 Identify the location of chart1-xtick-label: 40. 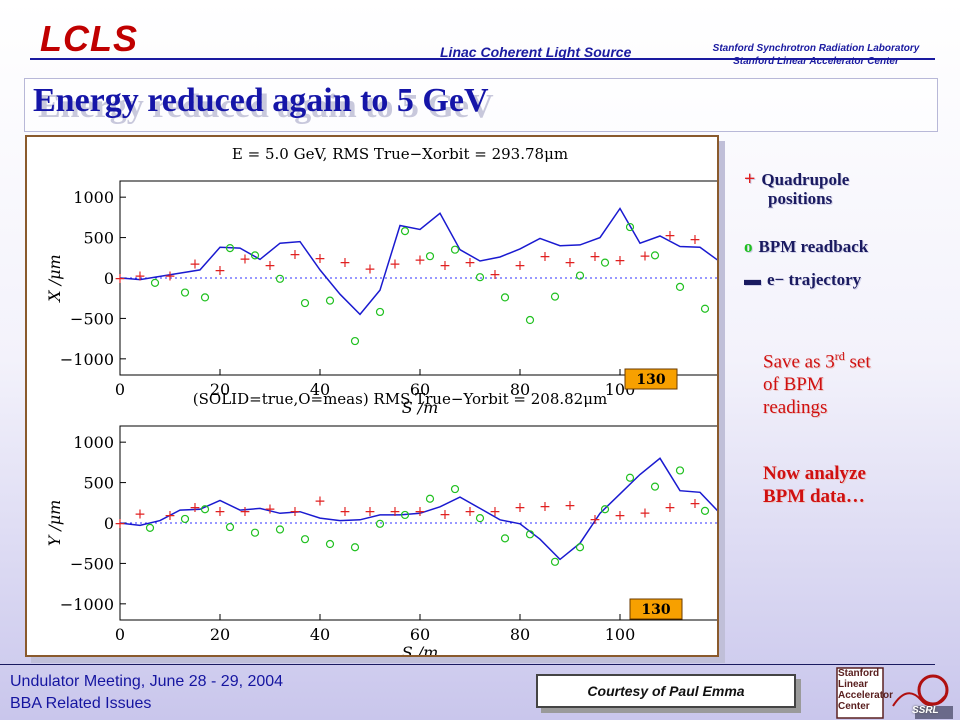
(320, 389).